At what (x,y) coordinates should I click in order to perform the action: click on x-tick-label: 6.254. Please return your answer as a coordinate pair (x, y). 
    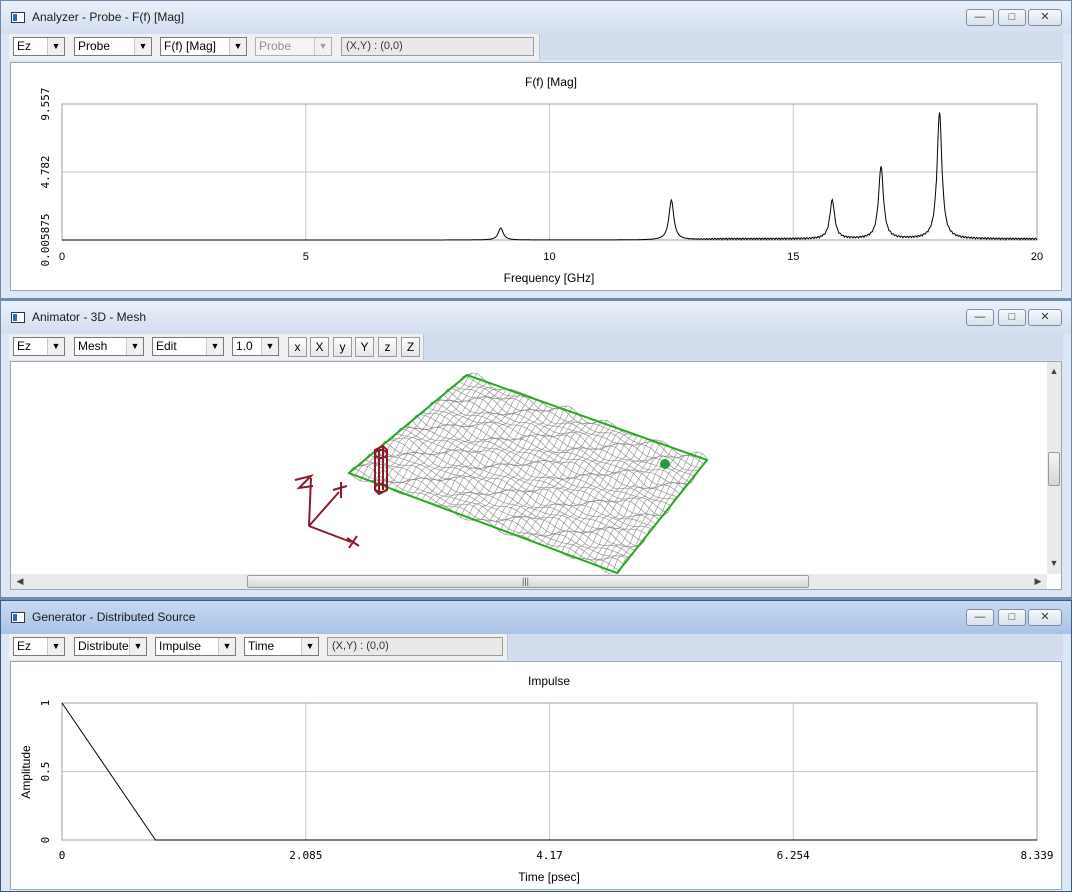
    Looking at the image, I should click on (793, 855).